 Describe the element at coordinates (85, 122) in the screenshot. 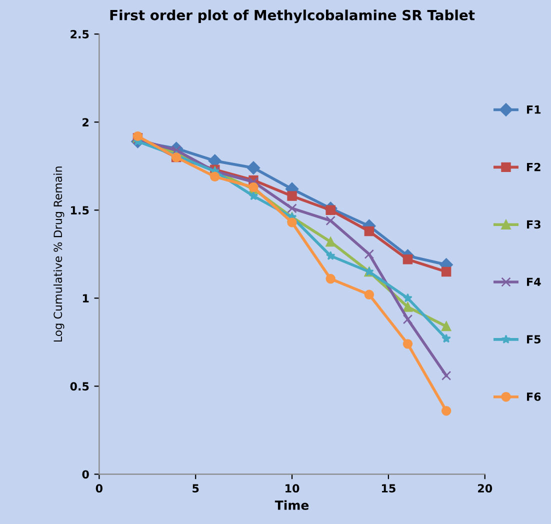

I see `y-tick-label: 2` at that location.